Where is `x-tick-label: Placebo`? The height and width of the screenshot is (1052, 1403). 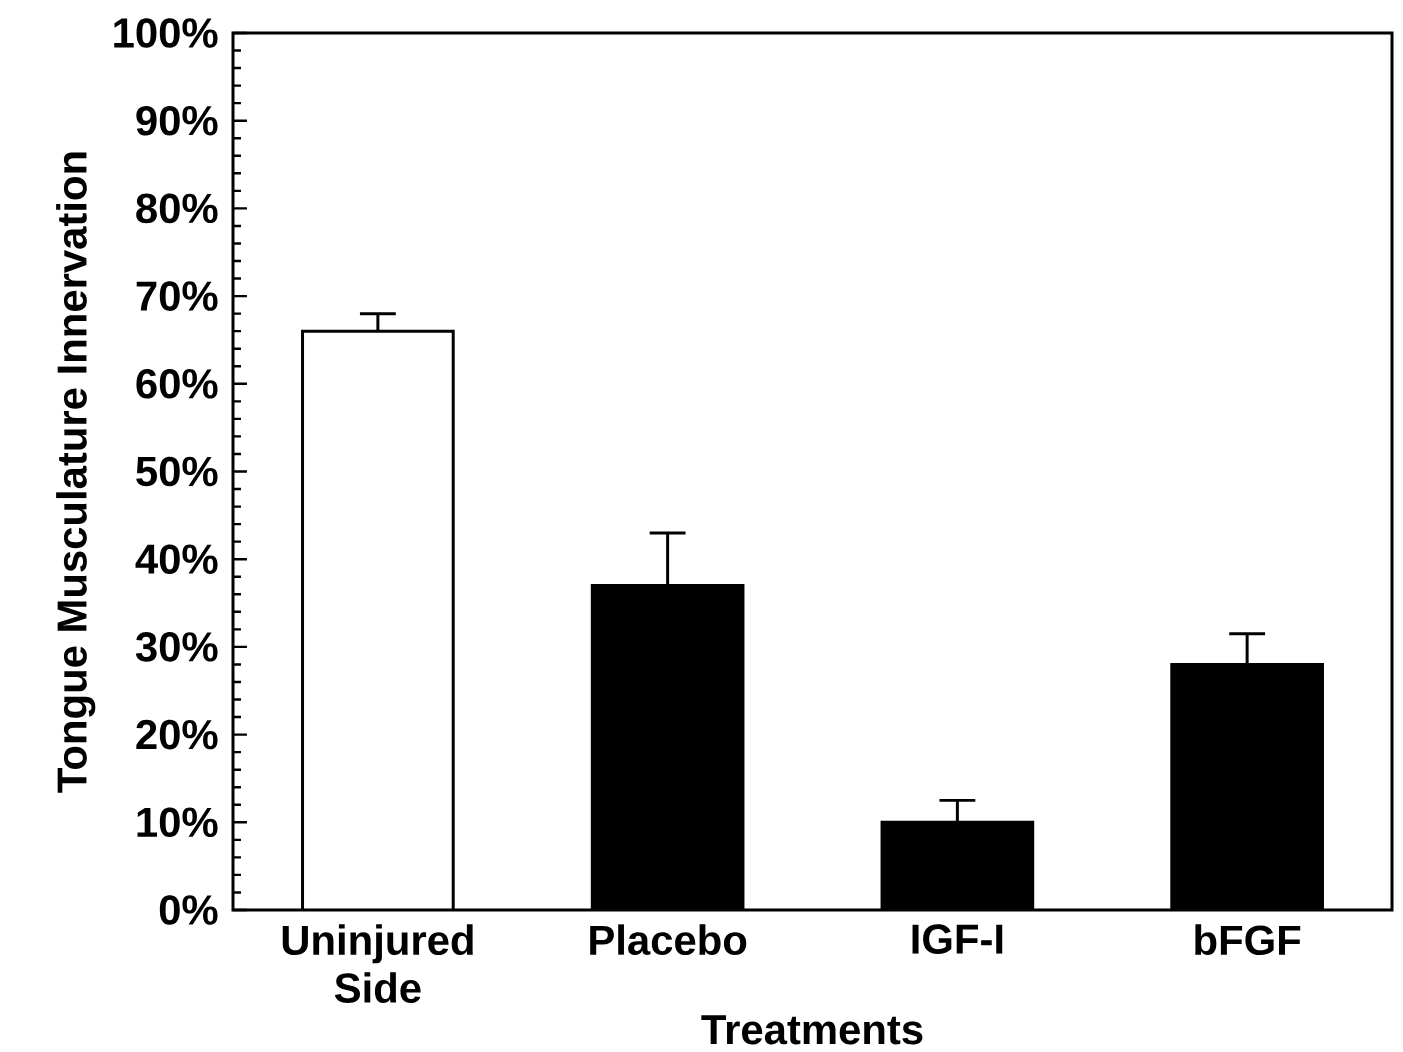
x-tick-label: Placebo is located at coordinates (668, 940).